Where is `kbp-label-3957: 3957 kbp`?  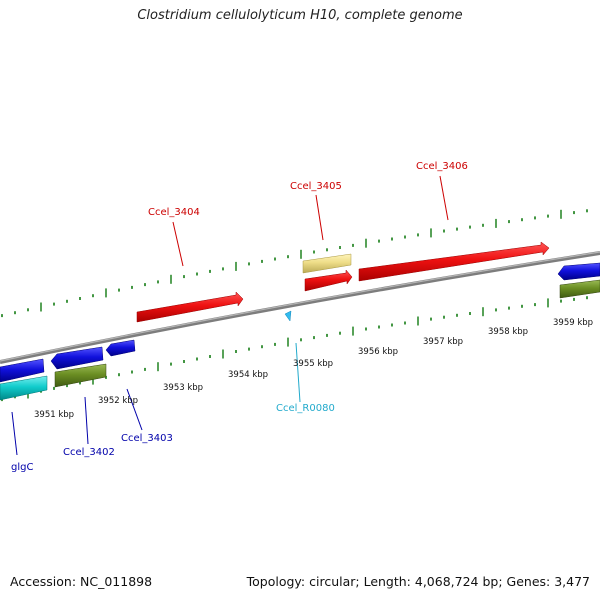
kbp-label-3957: 3957 kbp is located at coordinates (443, 342).